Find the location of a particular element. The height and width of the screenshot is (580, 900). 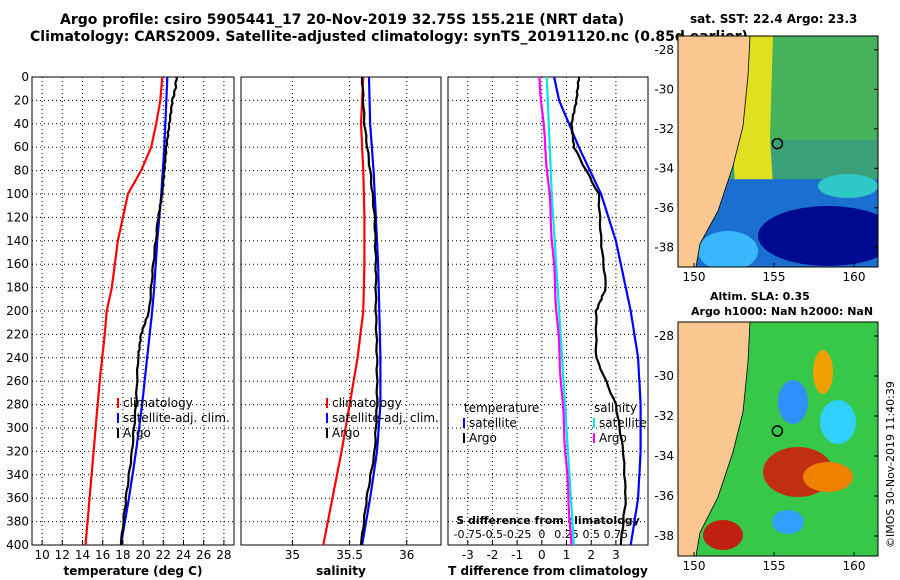

y-tick-label: 200 is located at coordinates (17, 311).